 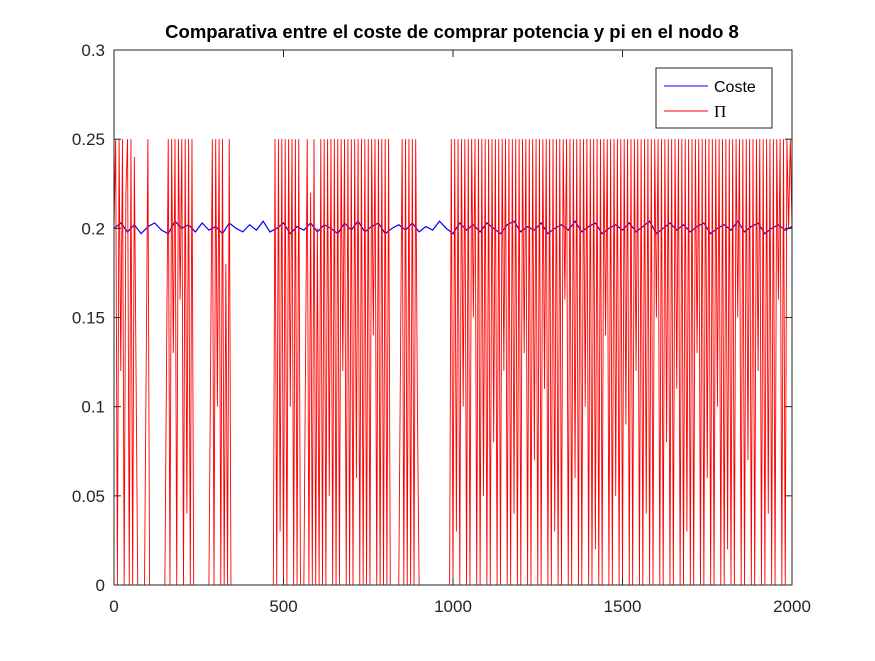 I want to click on x-tick-label: 2000, so click(x=792, y=606).